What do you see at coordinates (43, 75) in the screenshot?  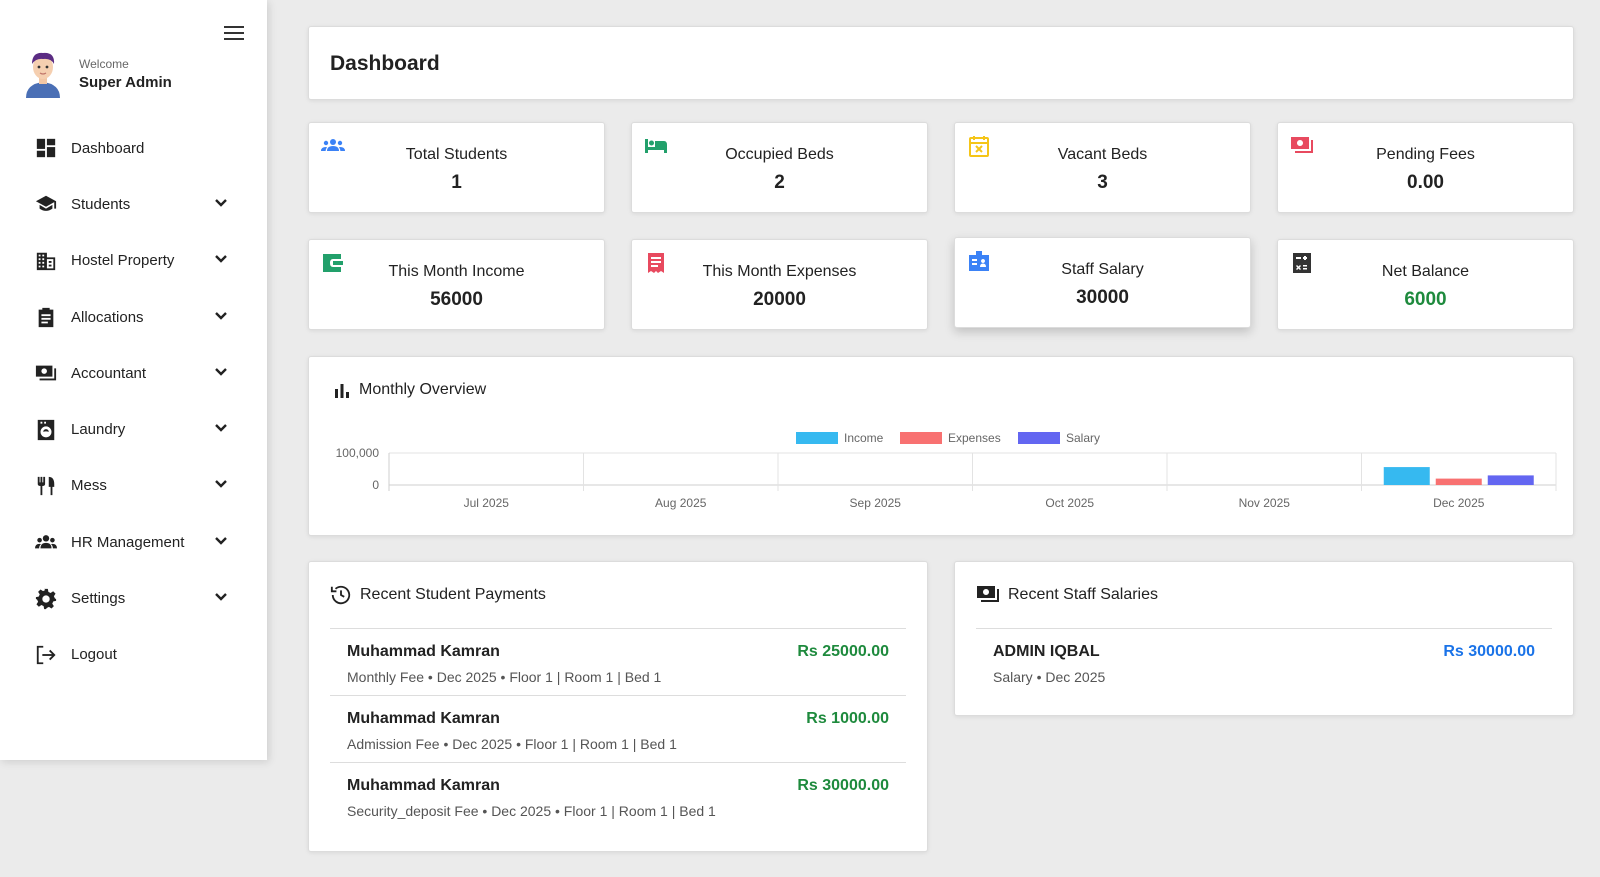 I see `avatar` at bounding box center [43, 75].